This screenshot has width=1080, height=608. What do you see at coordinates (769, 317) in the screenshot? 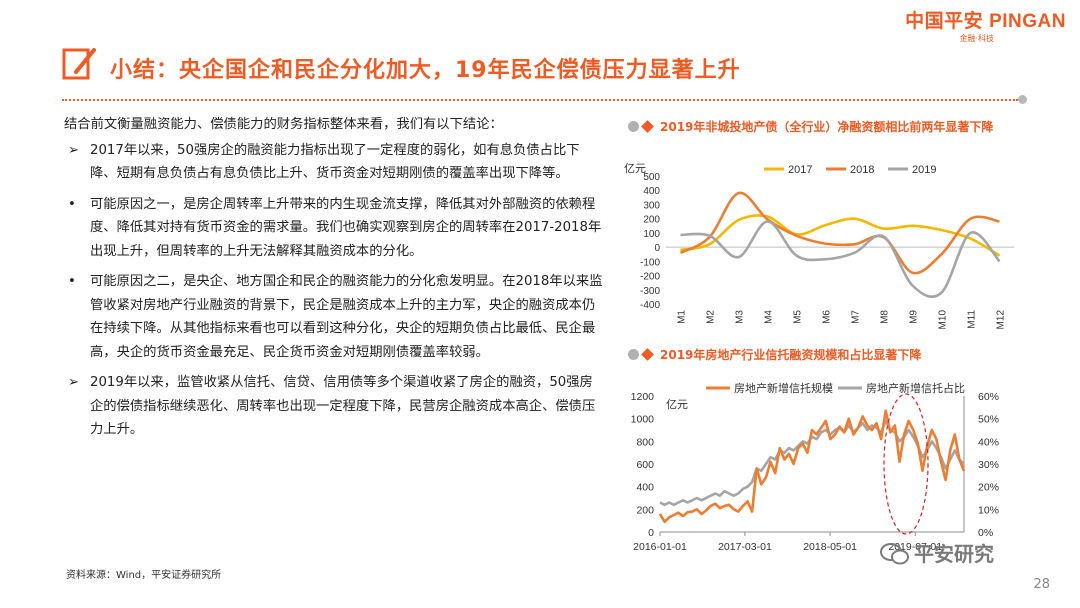
I see `chart1-xtick-label: M4` at bounding box center [769, 317].